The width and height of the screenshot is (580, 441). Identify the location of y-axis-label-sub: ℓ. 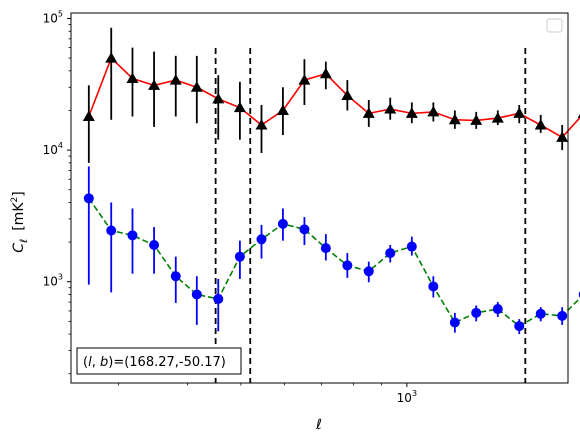
(24, 241).